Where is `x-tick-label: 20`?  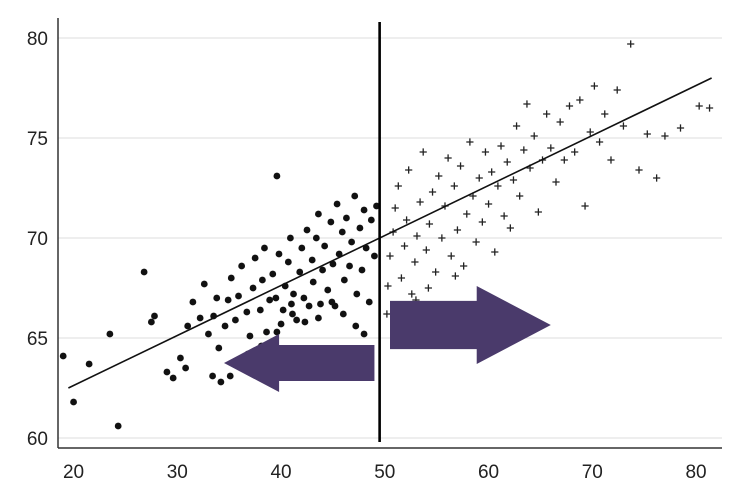
x-tick-label: 20 is located at coordinates (73, 472).